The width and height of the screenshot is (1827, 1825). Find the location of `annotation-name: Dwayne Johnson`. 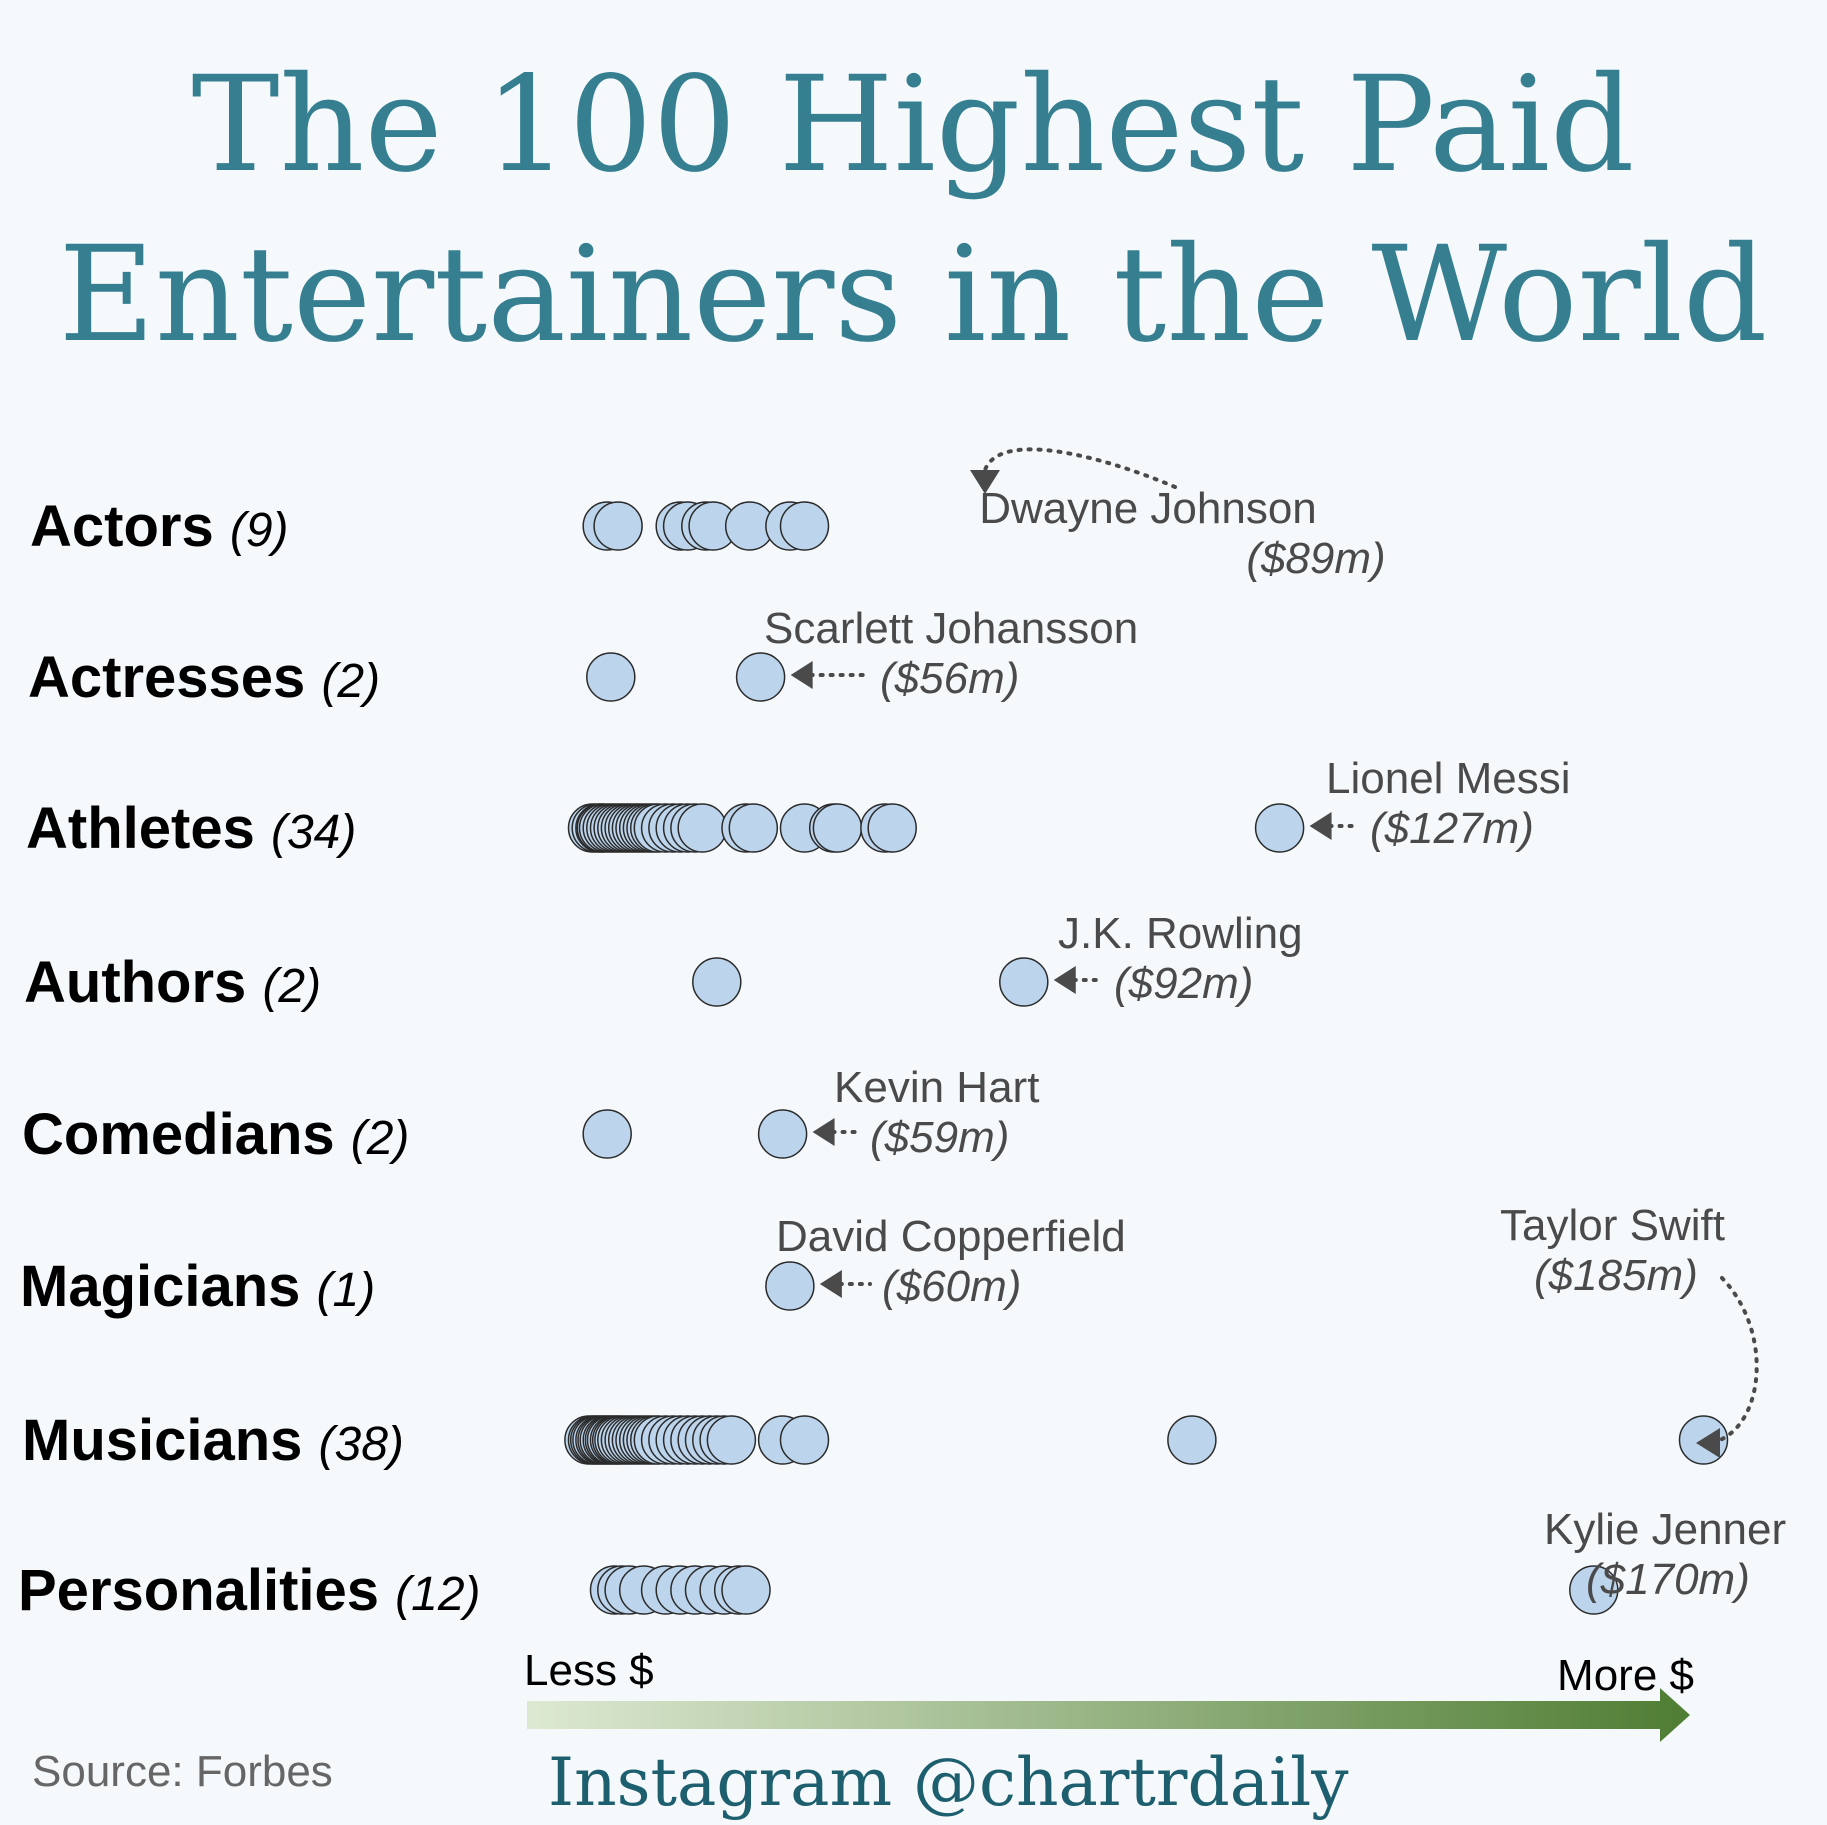

annotation-name: Dwayne Johnson is located at coordinates (1148, 508).